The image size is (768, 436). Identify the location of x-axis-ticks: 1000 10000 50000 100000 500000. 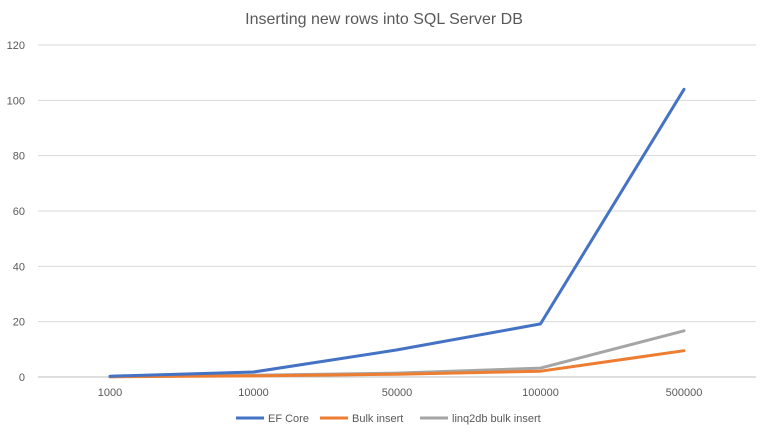
(400, 393).